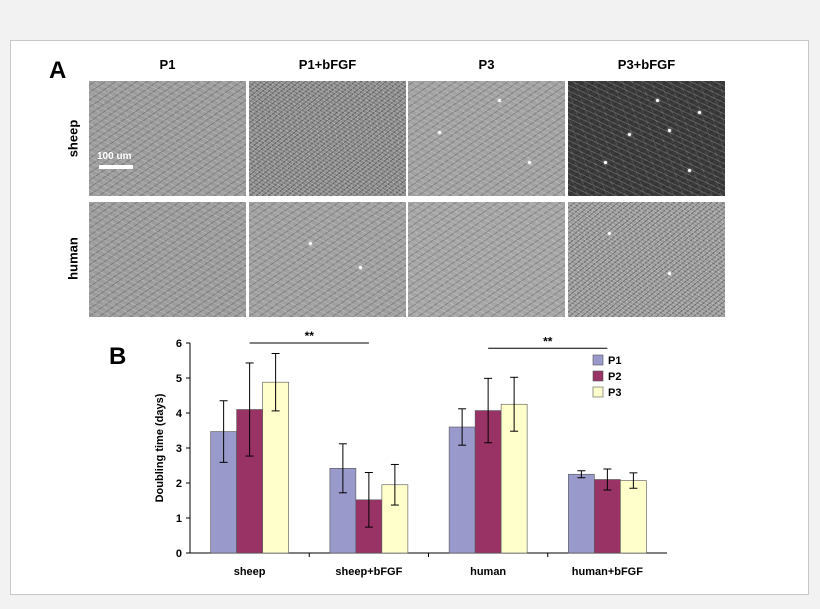  What do you see at coordinates (116, 167) in the screenshot?
I see `scale-bar` at bounding box center [116, 167].